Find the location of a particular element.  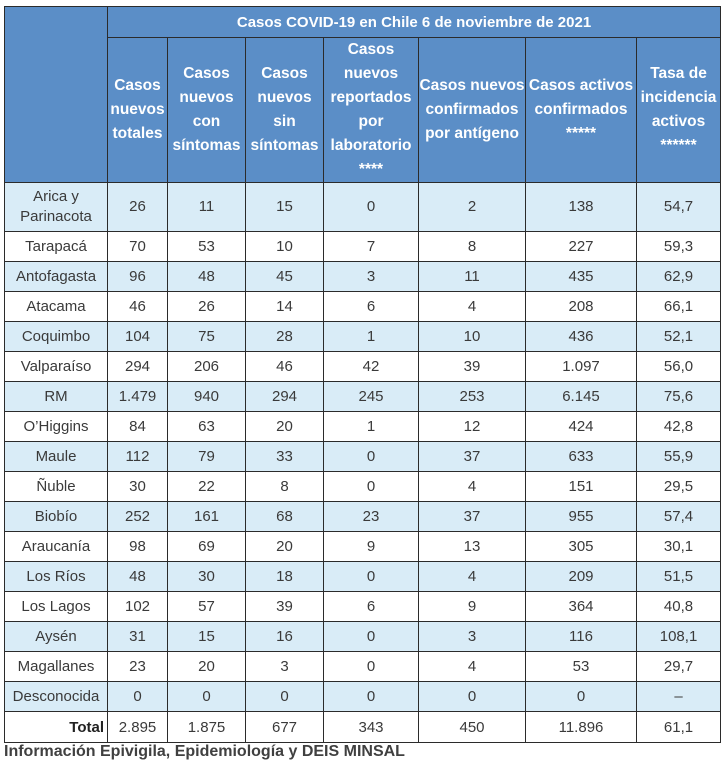

value-cell: 42,8 is located at coordinates (678, 426).